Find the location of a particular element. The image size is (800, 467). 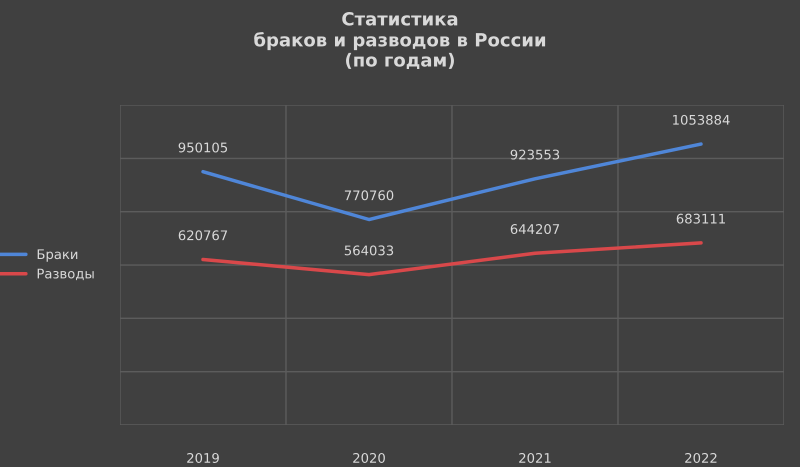

x-tick-label: 2019 is located at coordinates (203, 457).